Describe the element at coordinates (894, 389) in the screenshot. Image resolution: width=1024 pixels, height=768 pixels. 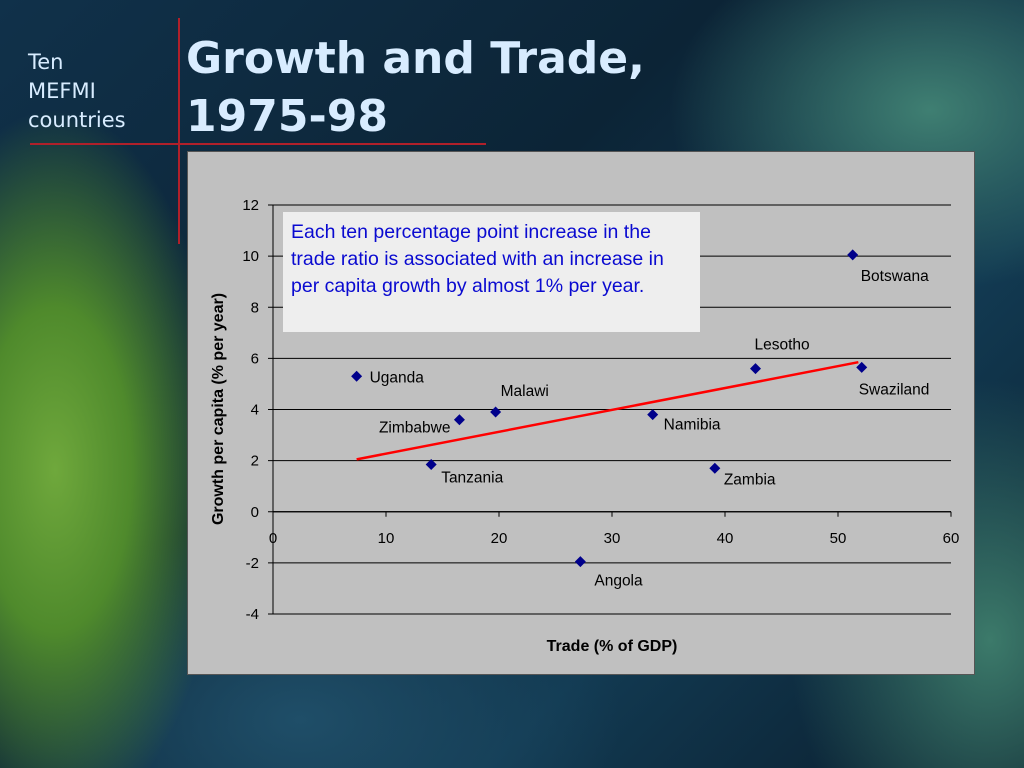
I see `point-label: Swaziland` at that location.